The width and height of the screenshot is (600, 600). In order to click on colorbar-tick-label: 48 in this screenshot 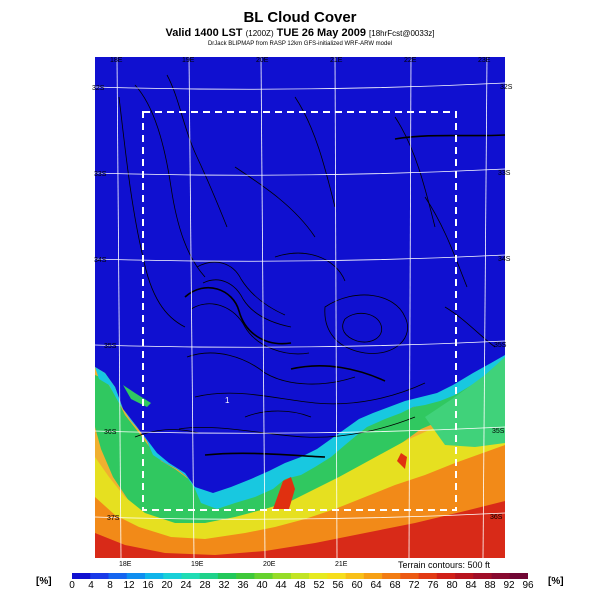, I will do `click(300, 585)`.